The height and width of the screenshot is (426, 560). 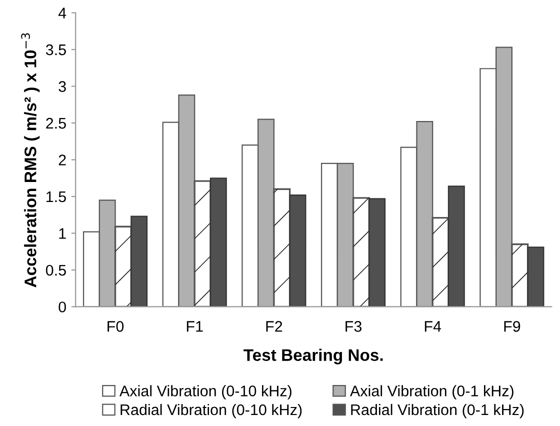 I want to click on x-tick-label: F1, so click(x=194, y=326).